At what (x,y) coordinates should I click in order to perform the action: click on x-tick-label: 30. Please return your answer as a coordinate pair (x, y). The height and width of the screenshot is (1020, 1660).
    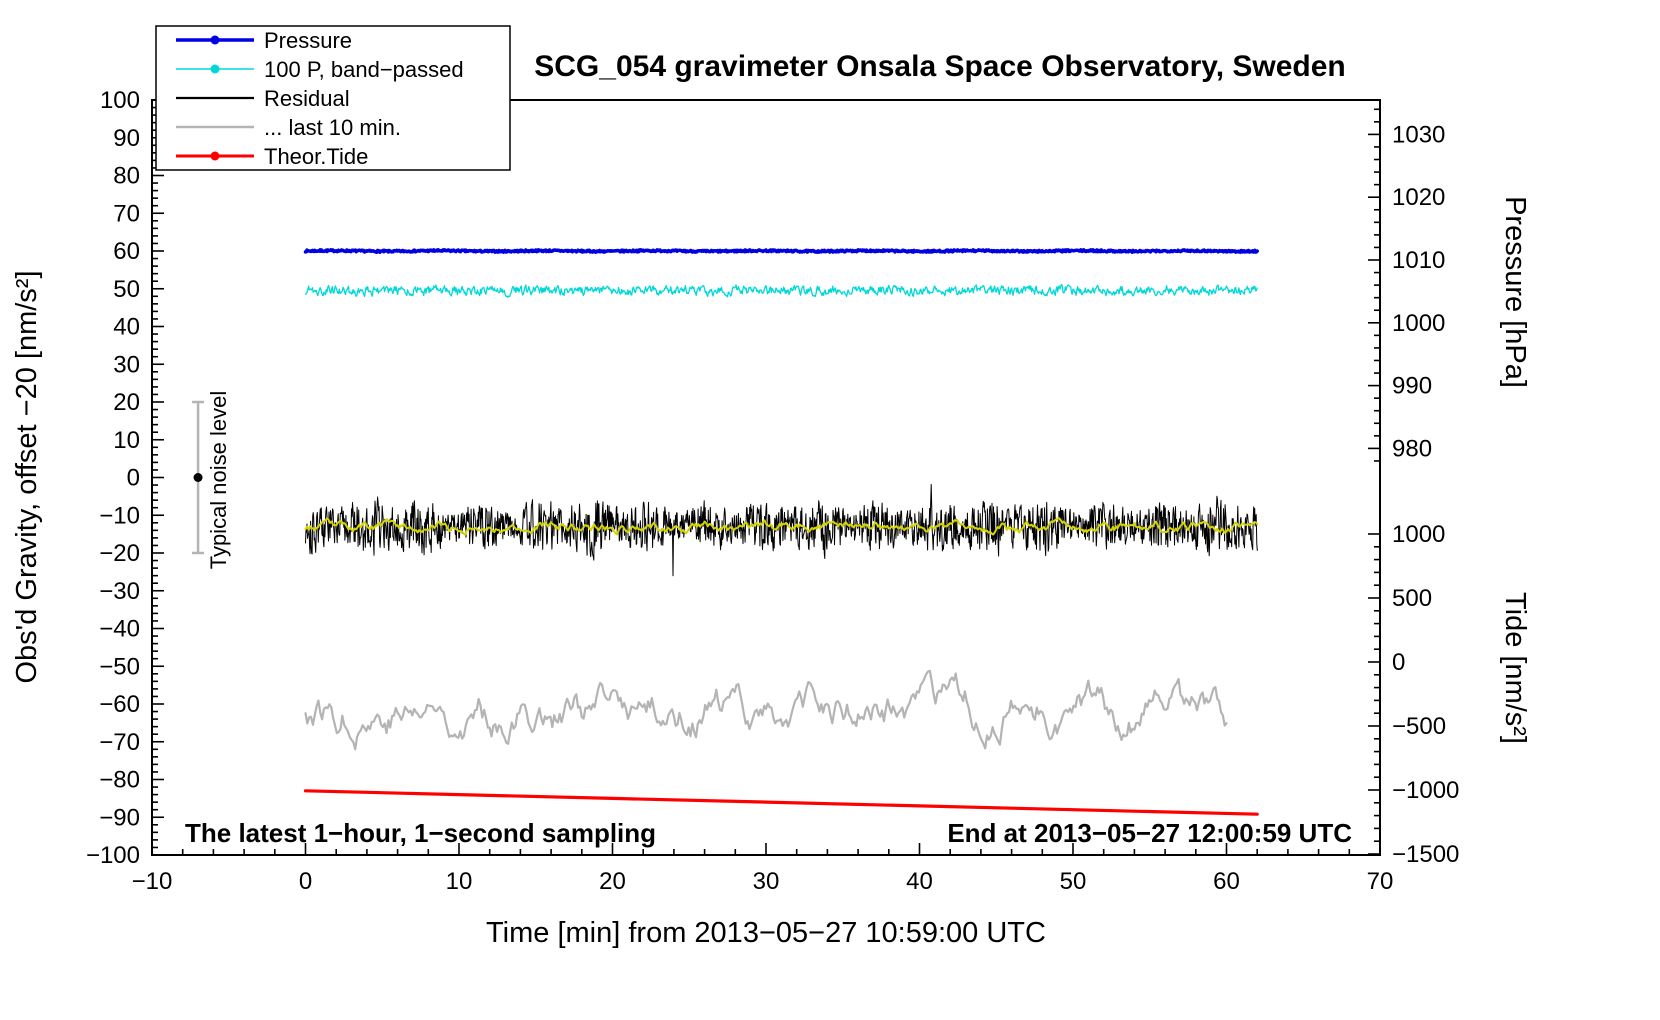
    Looking at the image, I should click on (766, 881).